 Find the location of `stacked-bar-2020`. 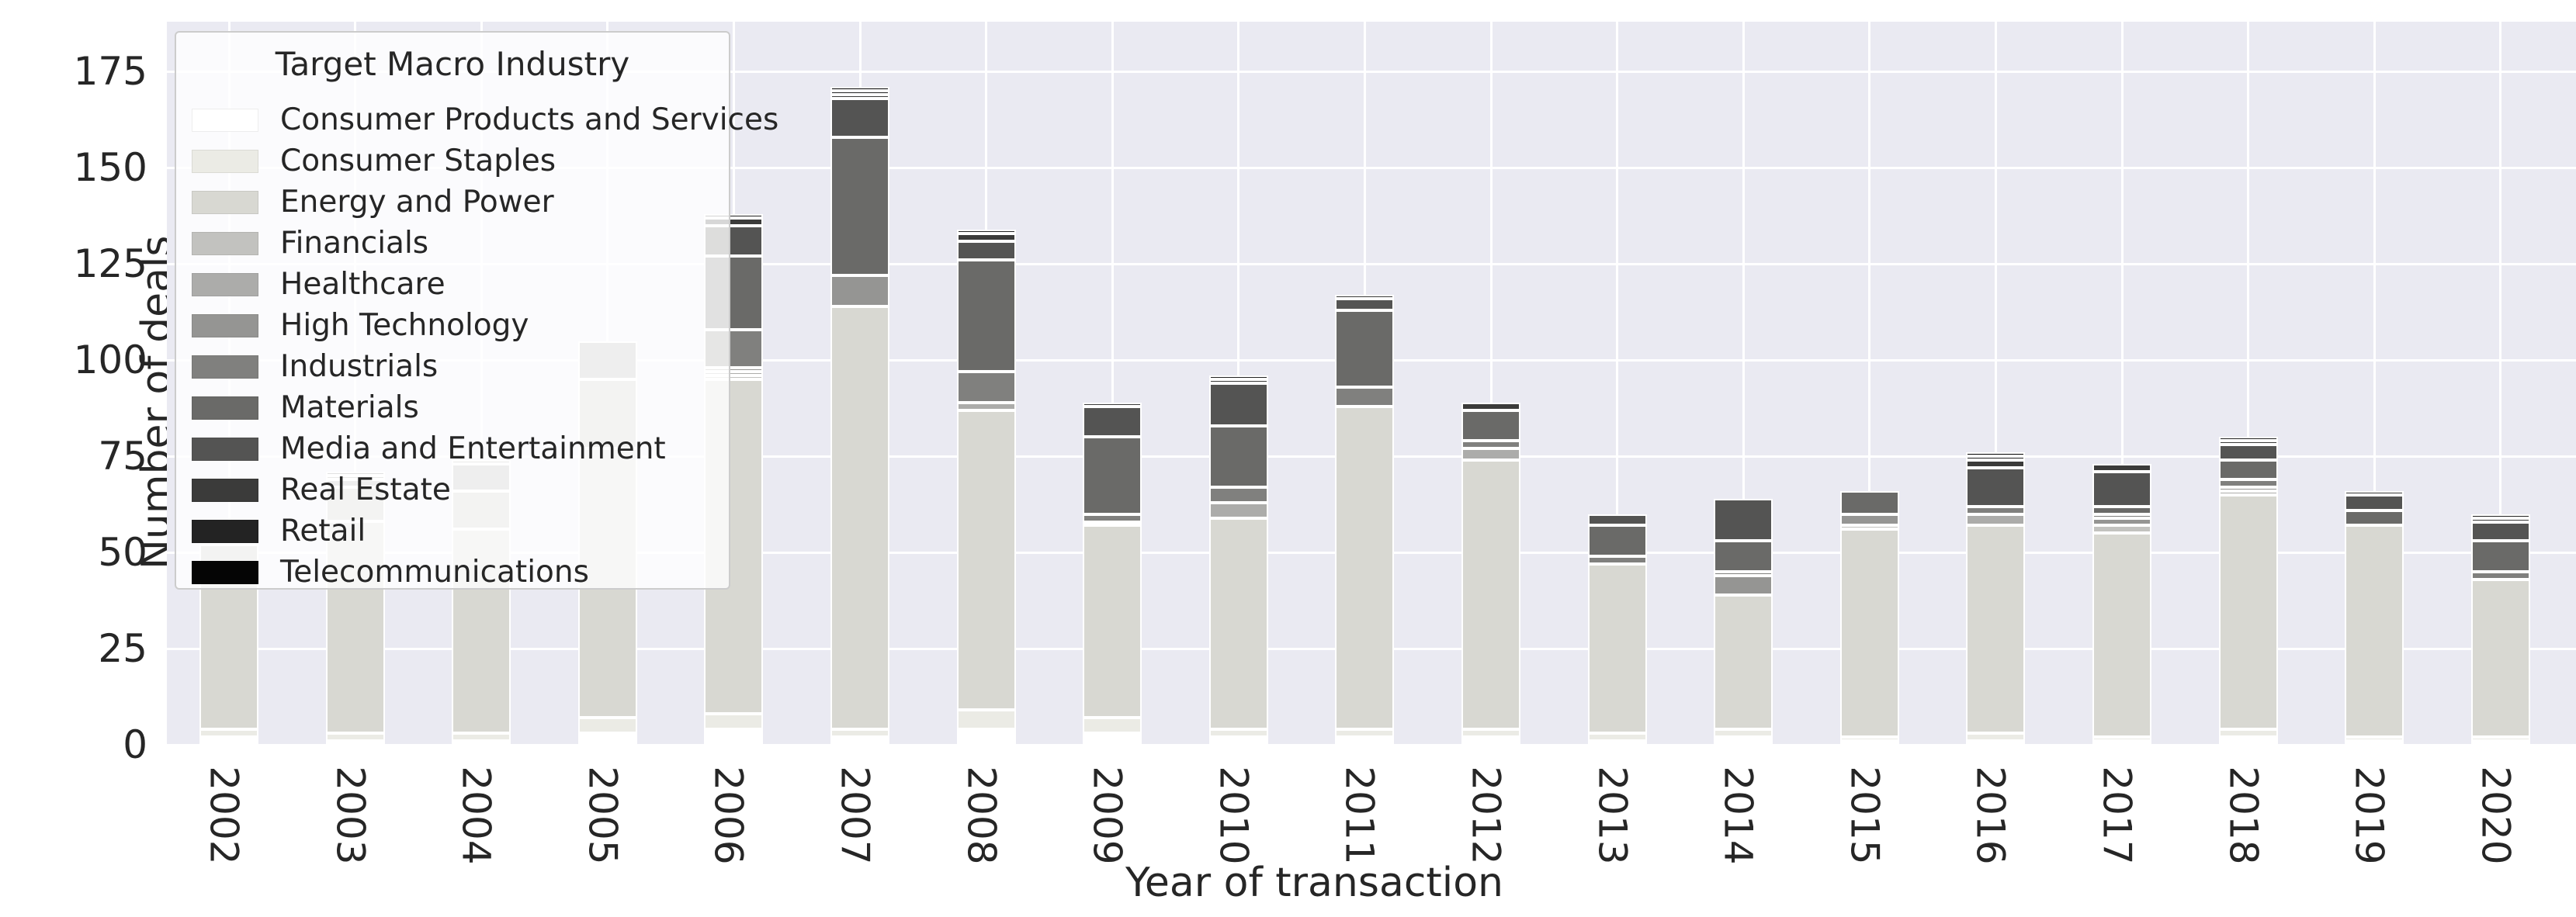

stacked-bar-2020 is located at coordinates (2500, 630).